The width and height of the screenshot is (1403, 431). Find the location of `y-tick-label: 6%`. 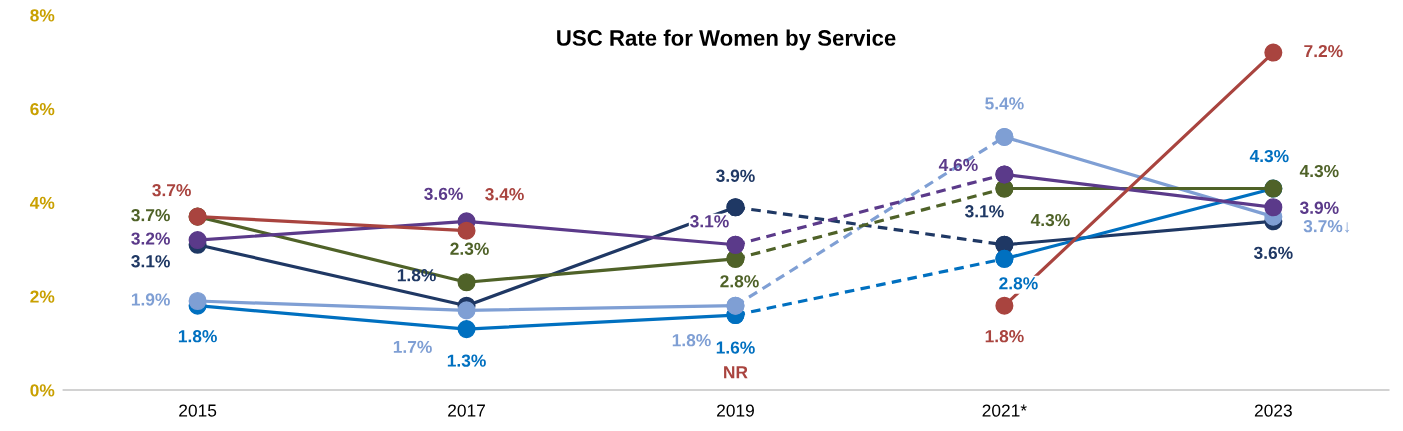

y-tick-label: 6% is located at coordinates (42, 109).